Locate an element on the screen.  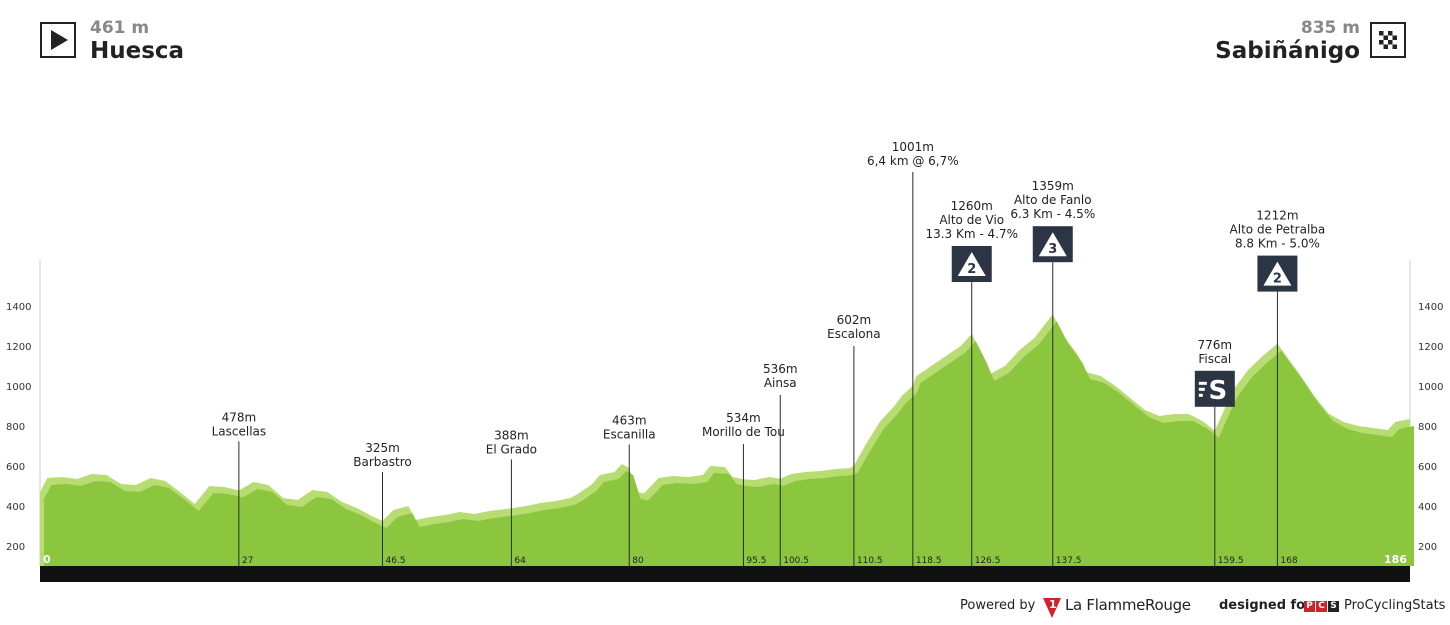
km-label: 137.5 is located at coordinates (1069, 561).